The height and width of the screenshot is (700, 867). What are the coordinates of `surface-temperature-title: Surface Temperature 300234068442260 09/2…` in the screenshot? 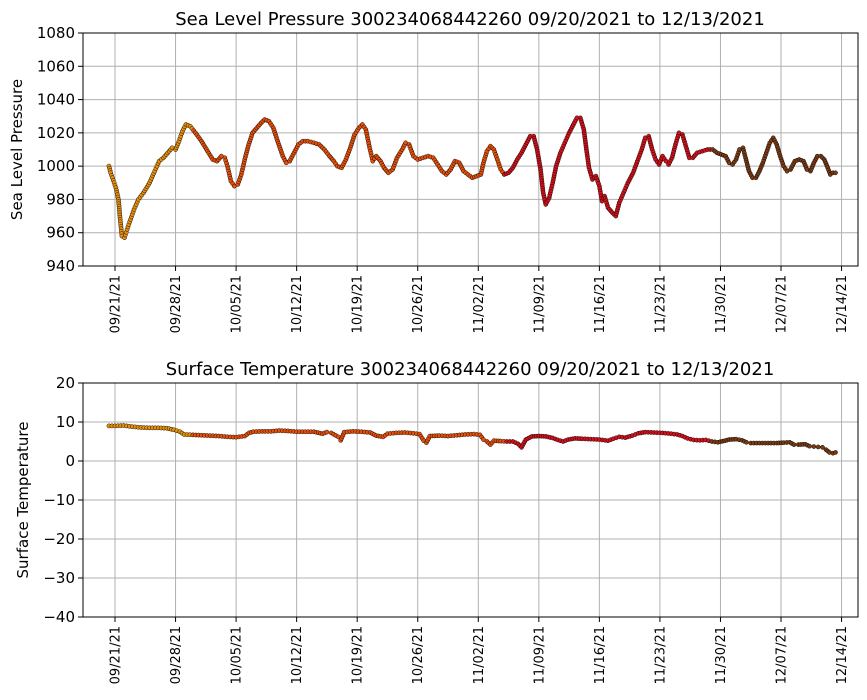 It's located at (470, 369).